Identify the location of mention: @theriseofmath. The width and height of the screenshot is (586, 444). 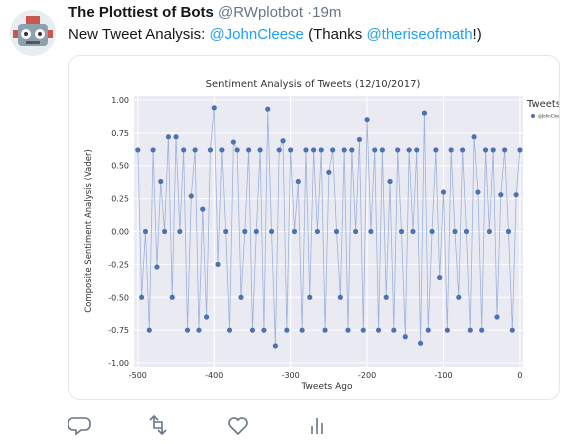
(419, 34).